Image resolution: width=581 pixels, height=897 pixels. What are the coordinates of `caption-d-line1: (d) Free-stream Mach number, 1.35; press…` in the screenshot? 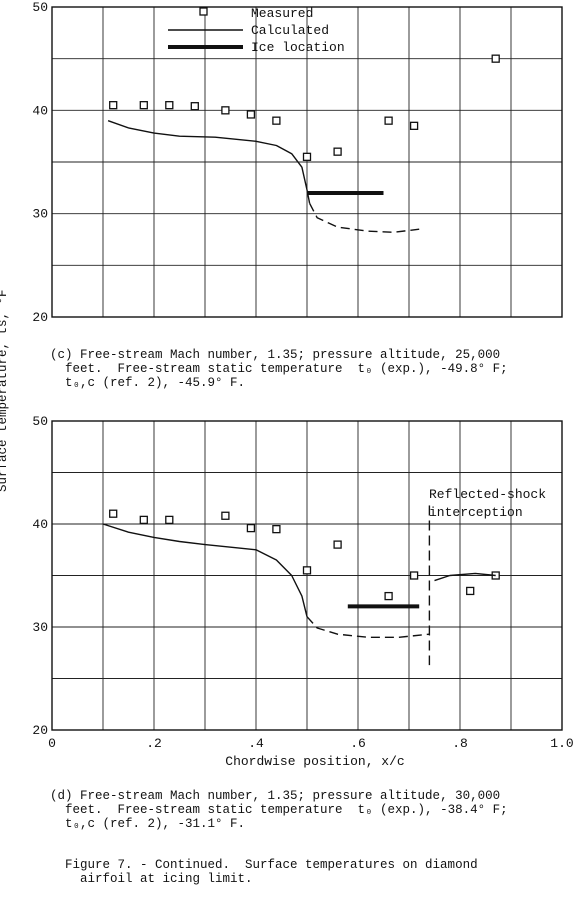 It's located at (275, 796).